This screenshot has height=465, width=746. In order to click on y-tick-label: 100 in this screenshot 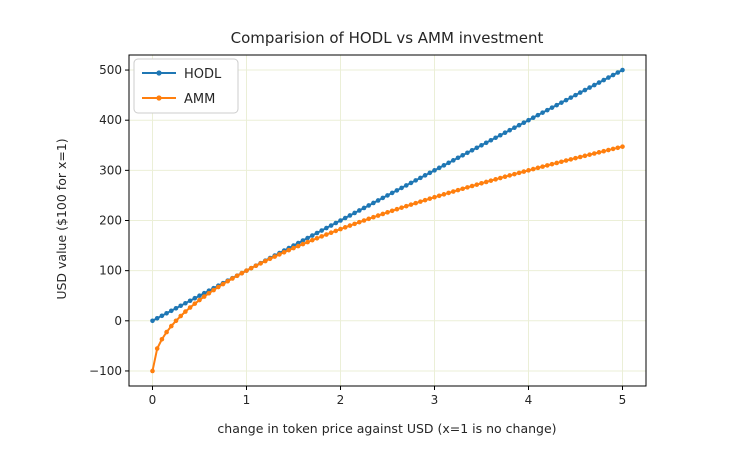, I will do `click(110, 271)`.